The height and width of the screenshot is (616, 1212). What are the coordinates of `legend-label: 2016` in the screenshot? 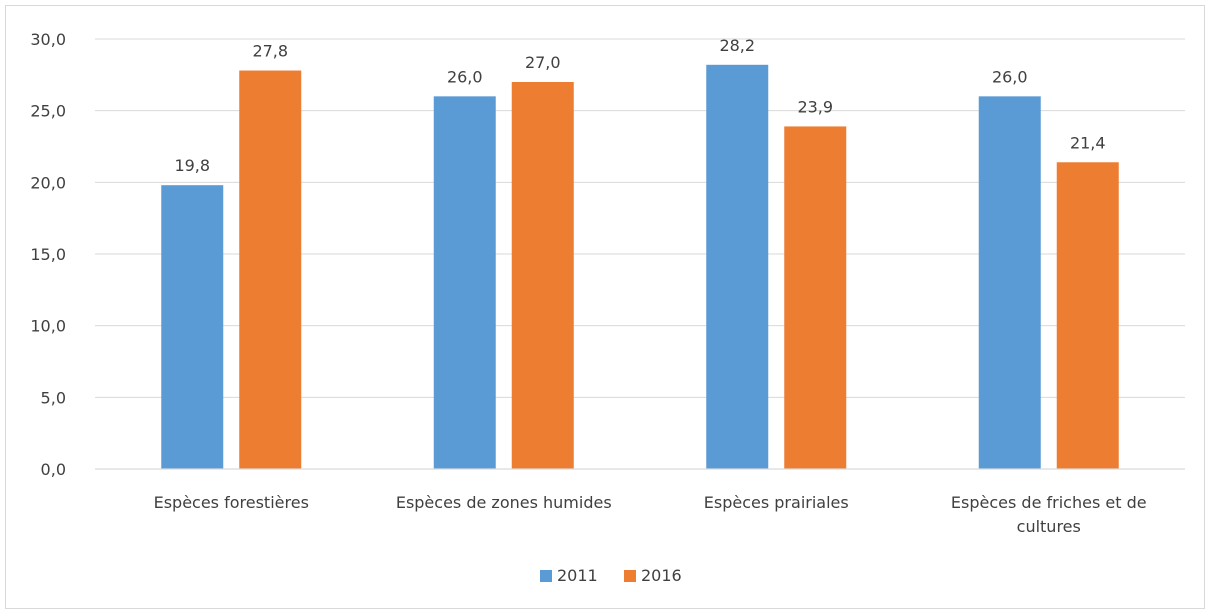 It's located at (661, 575).